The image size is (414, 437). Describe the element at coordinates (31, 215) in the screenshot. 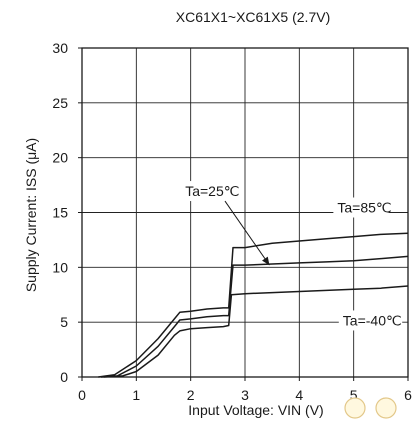

I see `y-axis-title: Supply Current: ISS (μA)` at that location.